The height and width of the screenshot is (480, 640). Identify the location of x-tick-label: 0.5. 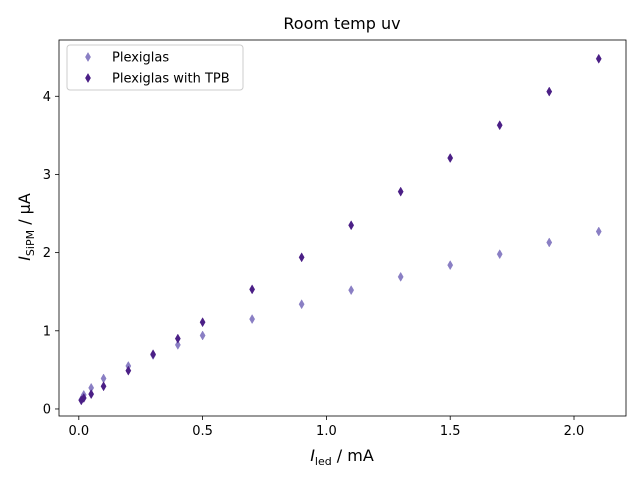
(202, 431).